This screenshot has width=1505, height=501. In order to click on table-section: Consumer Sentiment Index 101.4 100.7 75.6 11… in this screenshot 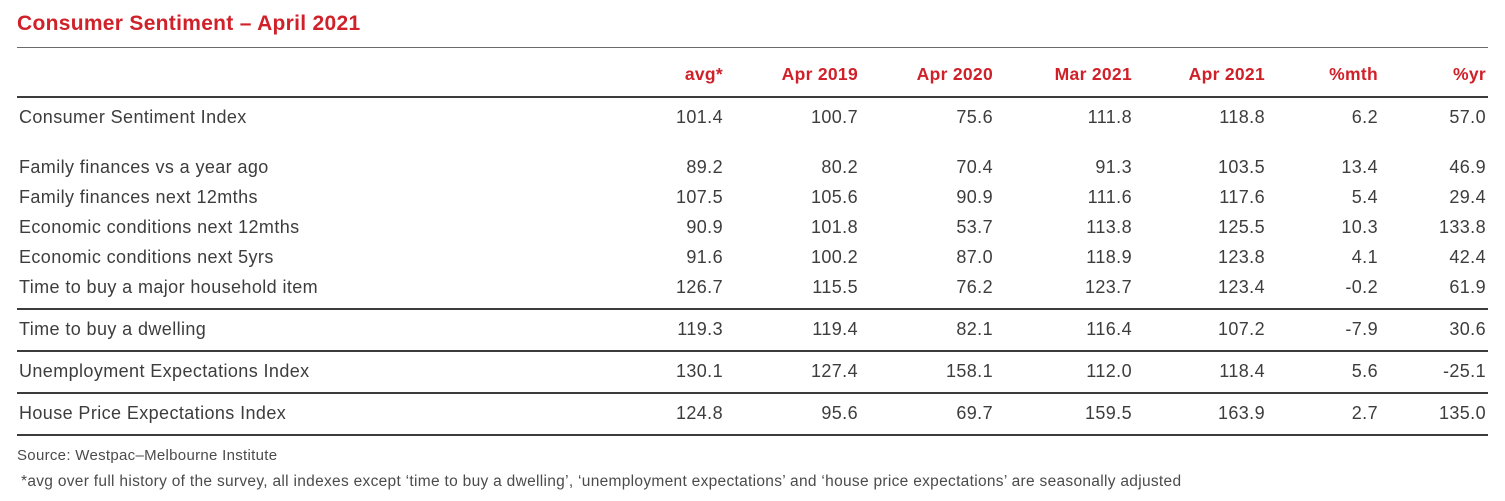, I will do `click(752, 122)`.